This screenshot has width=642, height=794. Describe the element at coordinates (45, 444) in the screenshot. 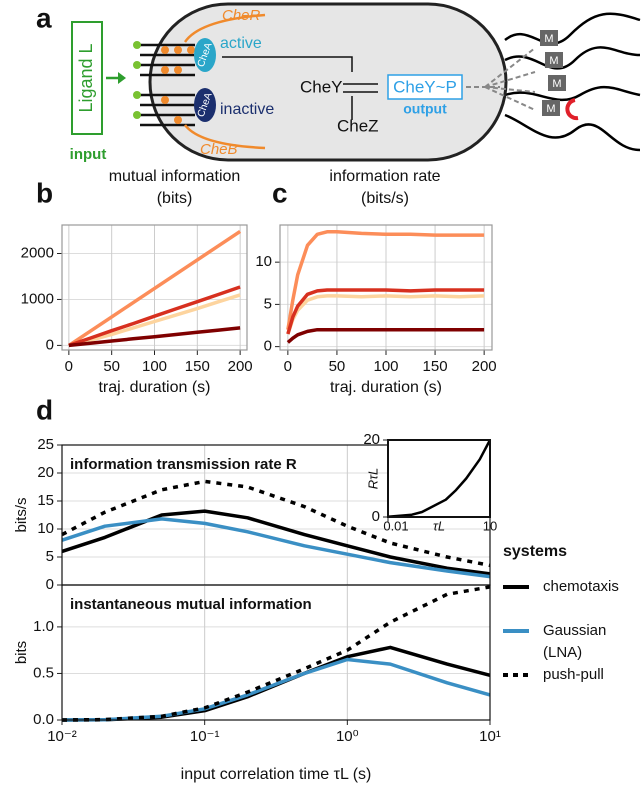

I see `y-tick-label: 25` at that location.